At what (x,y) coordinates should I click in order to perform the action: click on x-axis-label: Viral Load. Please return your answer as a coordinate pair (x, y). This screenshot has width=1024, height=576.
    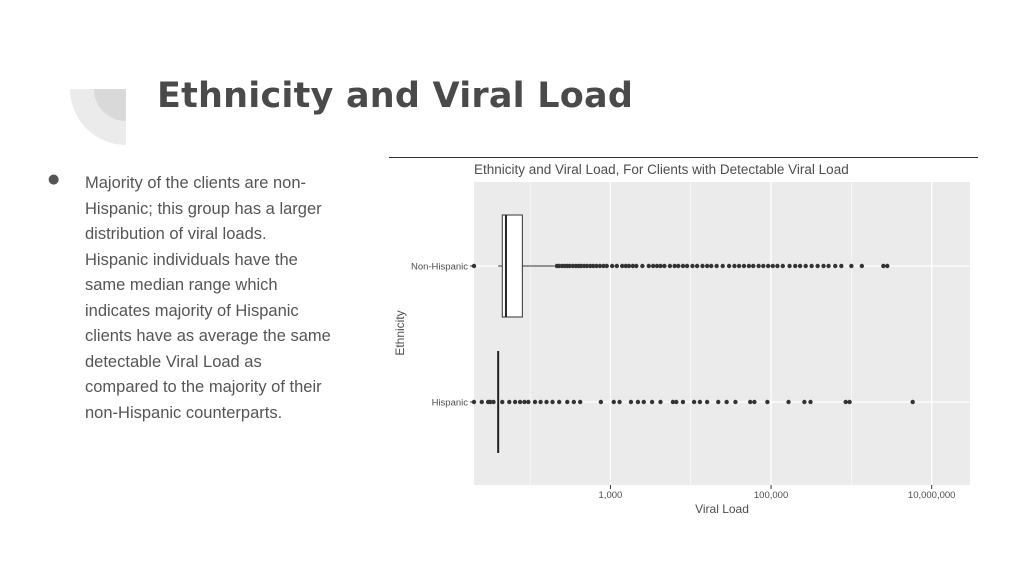
    Looking at the image, I should click on (722, 509).